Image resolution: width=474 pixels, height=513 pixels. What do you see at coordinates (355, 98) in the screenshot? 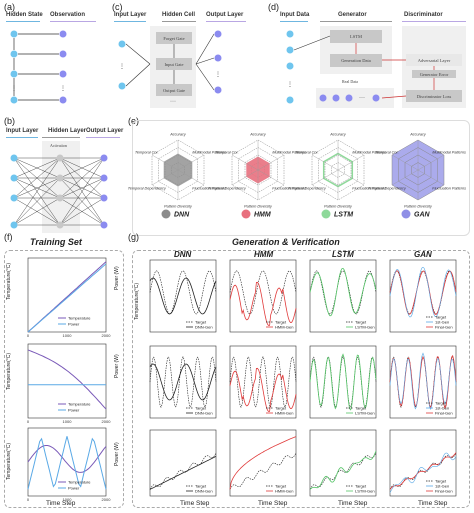
I see `real-data-bg` at bounding box center [355, 98].